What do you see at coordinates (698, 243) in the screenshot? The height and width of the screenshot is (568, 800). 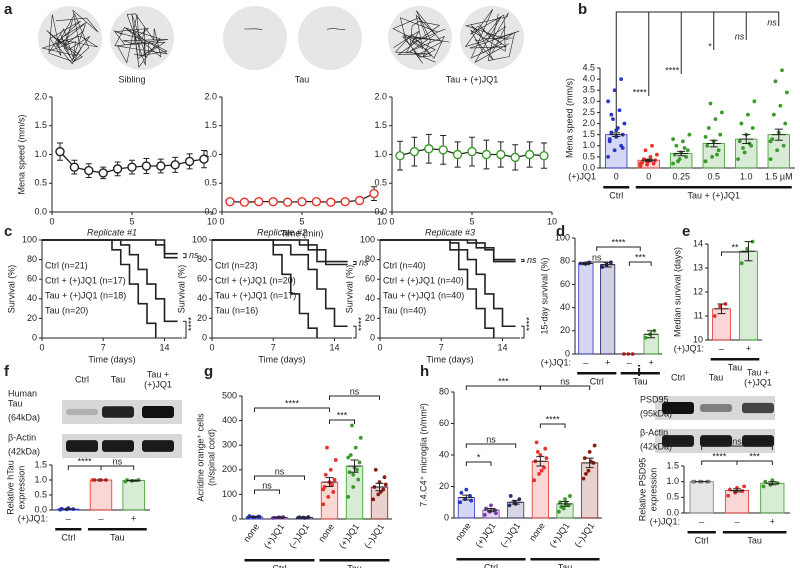 I see `y-tick-label: 14` at bounding box center [698, 243].